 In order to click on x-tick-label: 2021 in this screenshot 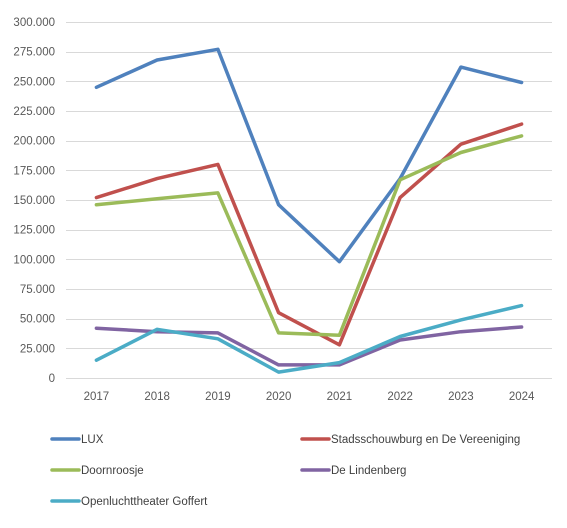, I will do `click(340, 397)`.